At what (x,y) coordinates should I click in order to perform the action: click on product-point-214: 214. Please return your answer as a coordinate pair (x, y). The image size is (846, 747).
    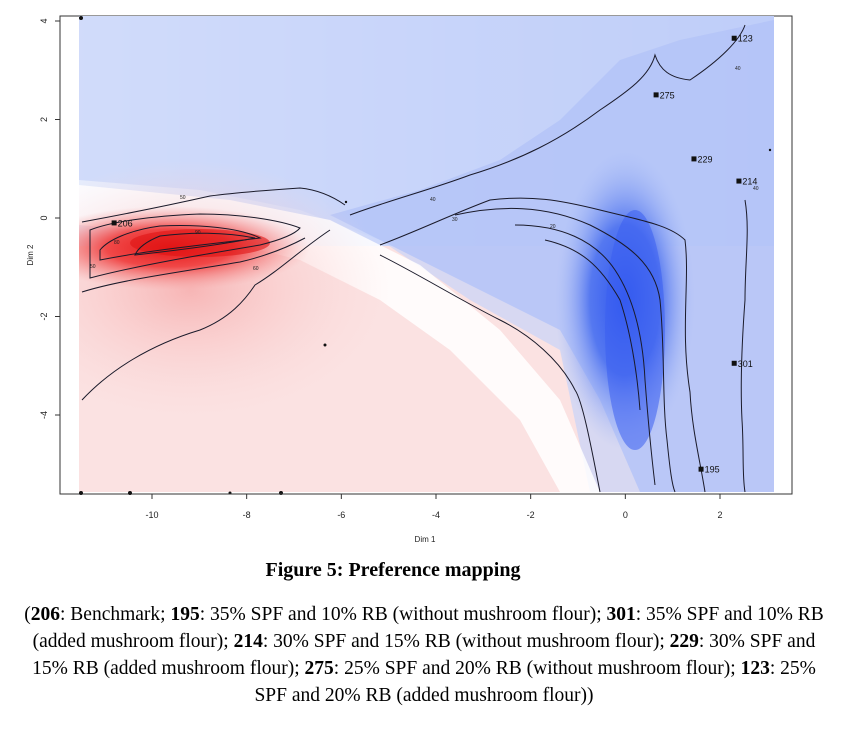
    Looking at the image, I should click on (746, 182).